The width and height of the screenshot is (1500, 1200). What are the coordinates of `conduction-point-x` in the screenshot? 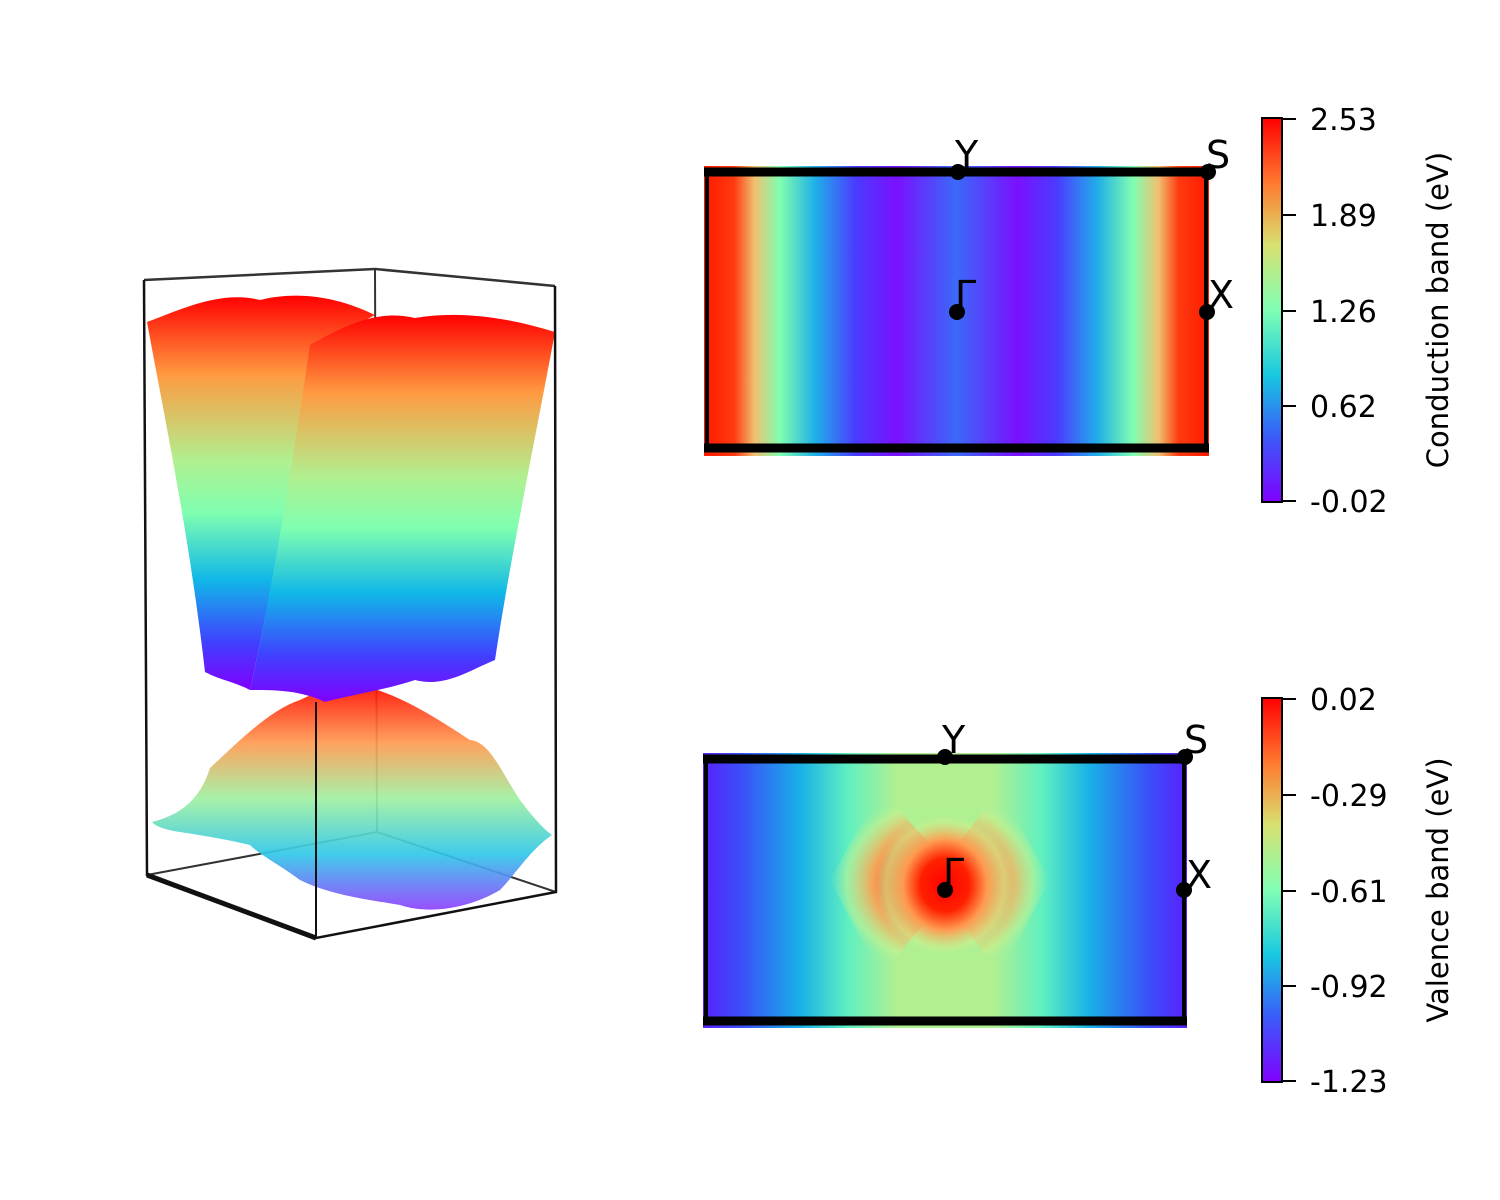 It's located at (1207, 312).